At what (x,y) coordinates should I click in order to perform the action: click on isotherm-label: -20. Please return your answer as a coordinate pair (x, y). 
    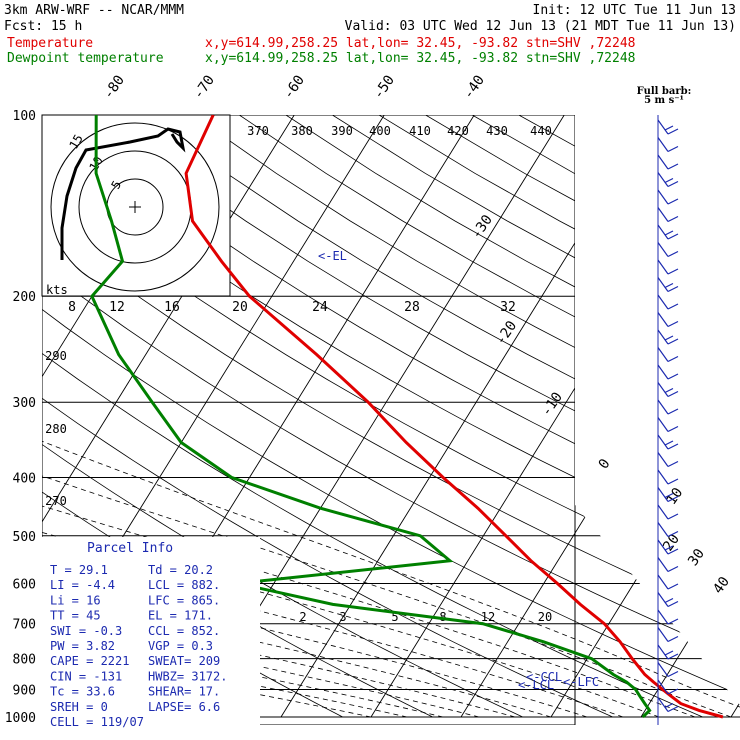
    Looking at the image, I should click on (507, 333).